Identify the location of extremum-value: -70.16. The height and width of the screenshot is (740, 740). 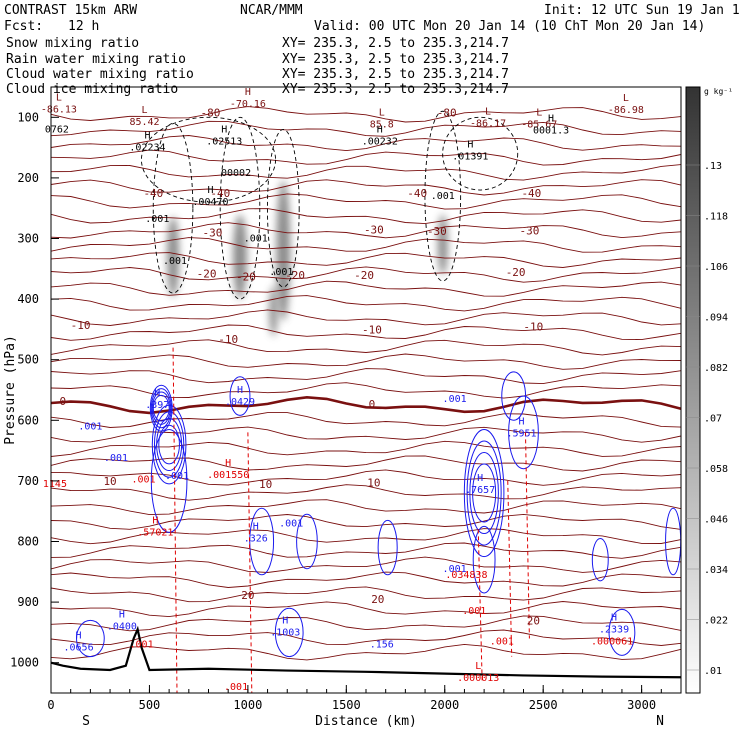
(248, 104).